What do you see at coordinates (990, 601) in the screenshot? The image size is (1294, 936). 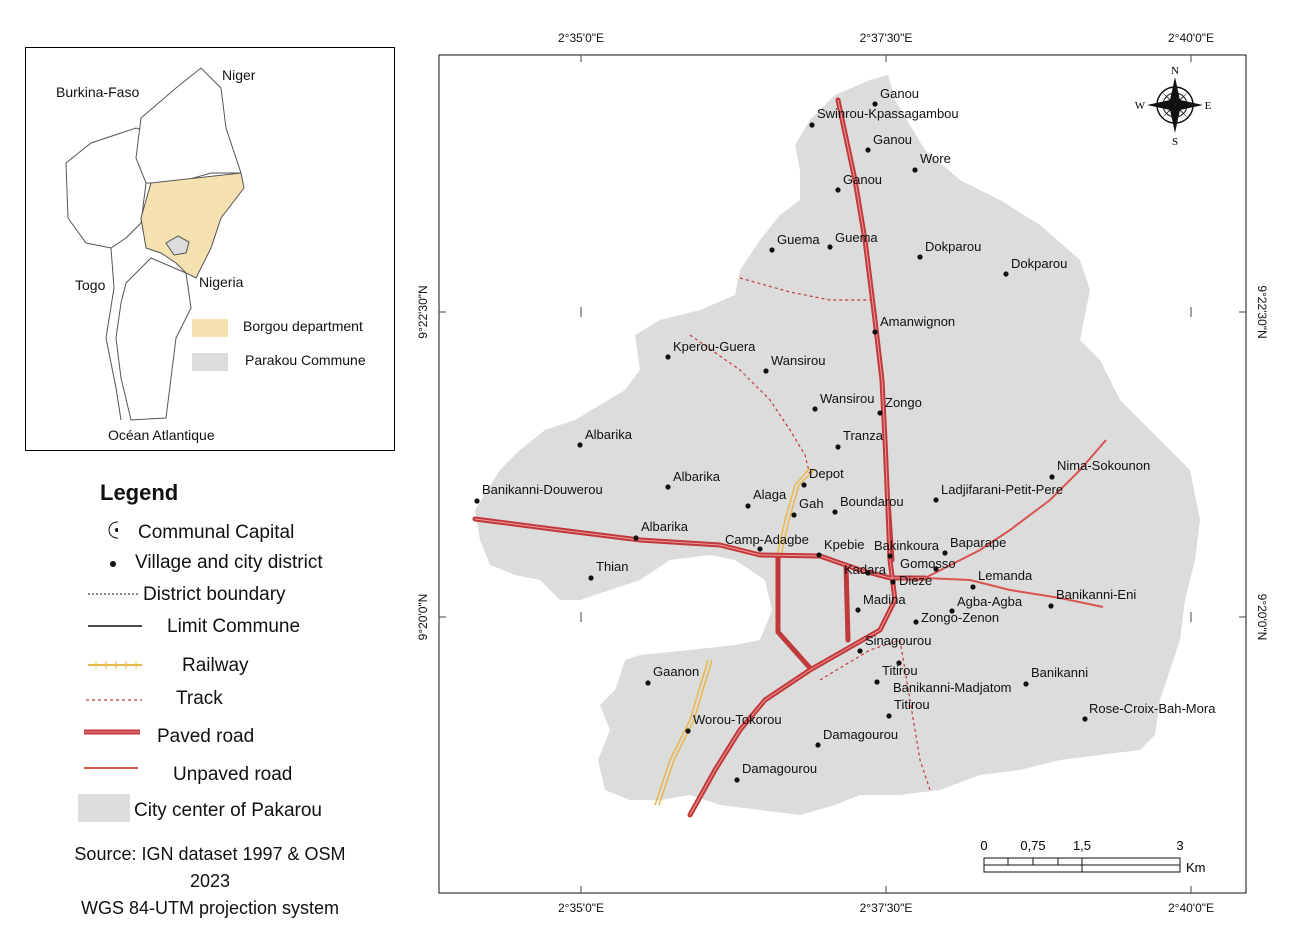 I see `place-label: Agba-Agba` at bounding box center [990, 601].